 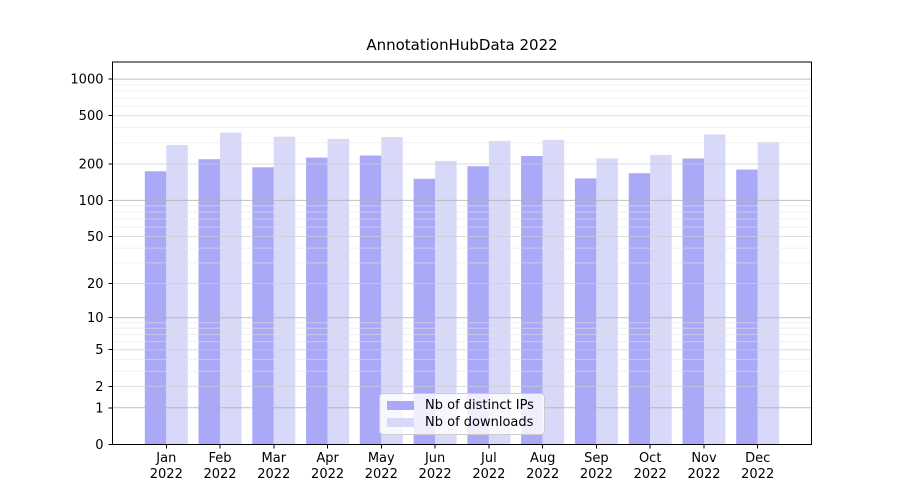 I want to click on x-tick-label-jun: Jun, so click(x=434, y=458).